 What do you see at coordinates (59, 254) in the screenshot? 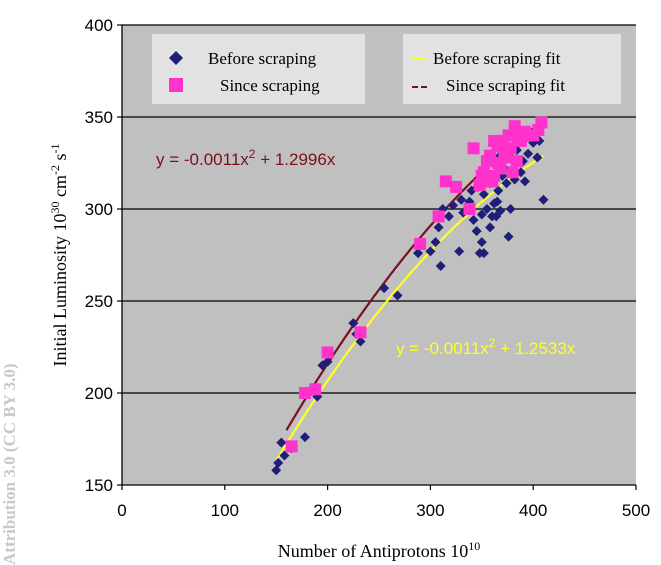
I see `y-axis-label: Initial Luminosity 1030 cm-2 s-1` at bounding box center [59, 254].